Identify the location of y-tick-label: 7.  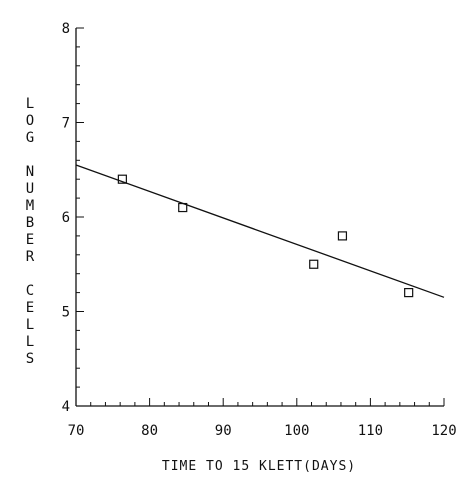
(66, 124).